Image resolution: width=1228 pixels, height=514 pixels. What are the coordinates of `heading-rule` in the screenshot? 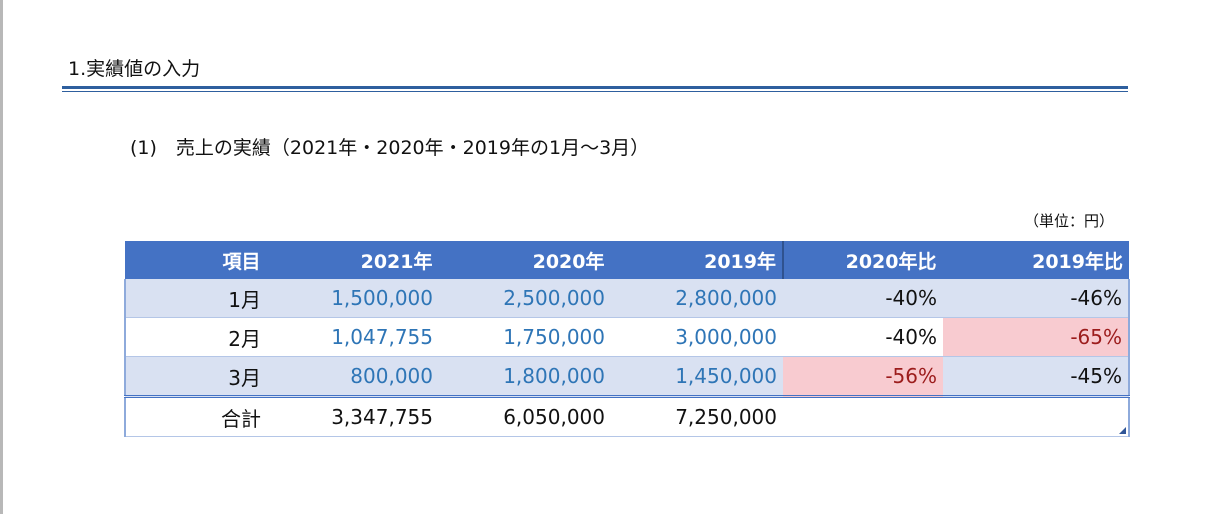 It's located at (595, 87).